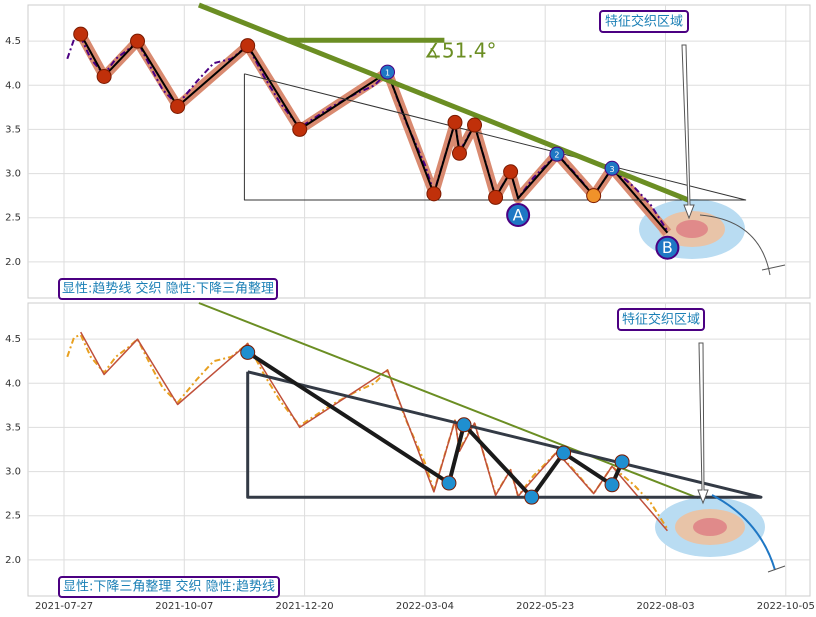  What do you see at coordinates (665, 606) in the screenshot?
I see `x-tick-label: 2022-08-03` at bounding box center [665, 606].